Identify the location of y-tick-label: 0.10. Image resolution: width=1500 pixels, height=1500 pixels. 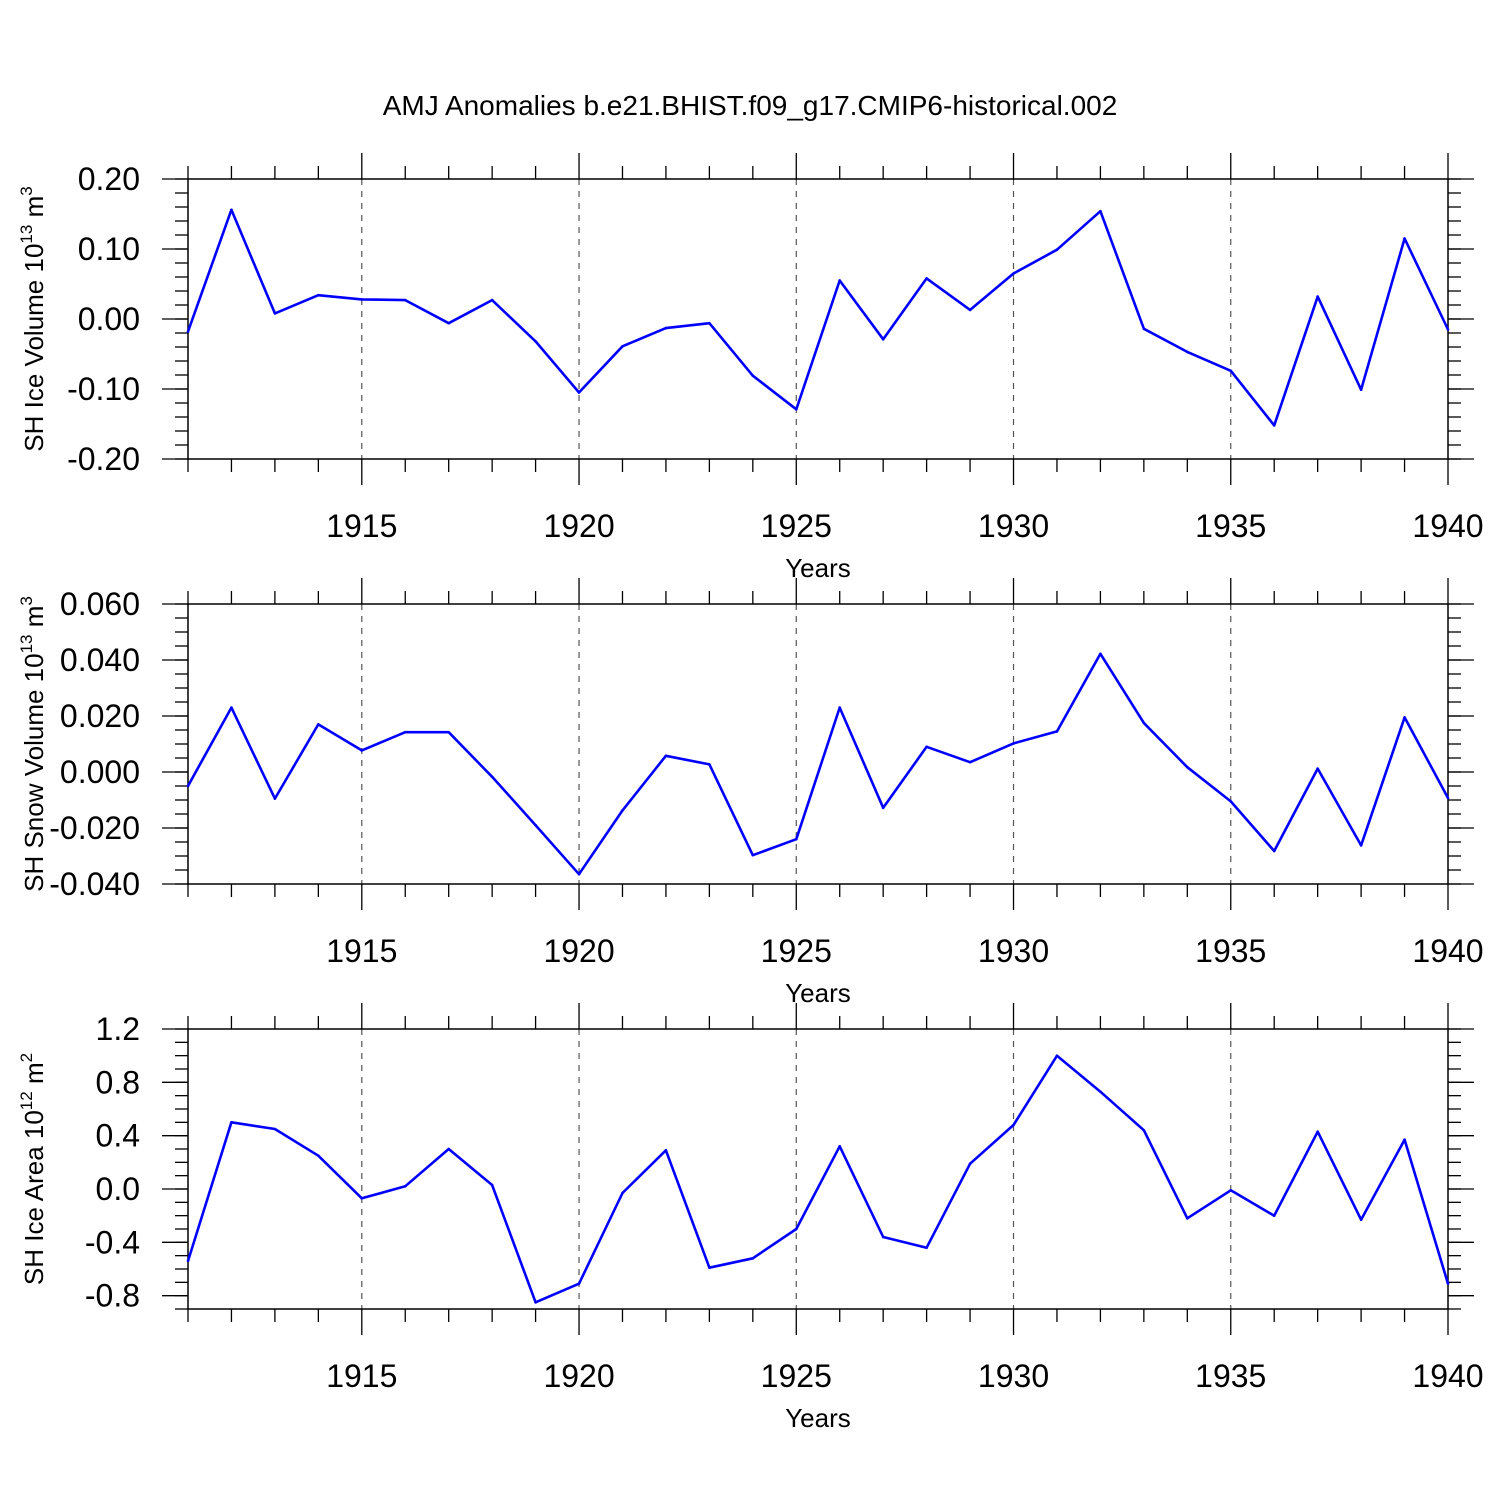
(109, 249).